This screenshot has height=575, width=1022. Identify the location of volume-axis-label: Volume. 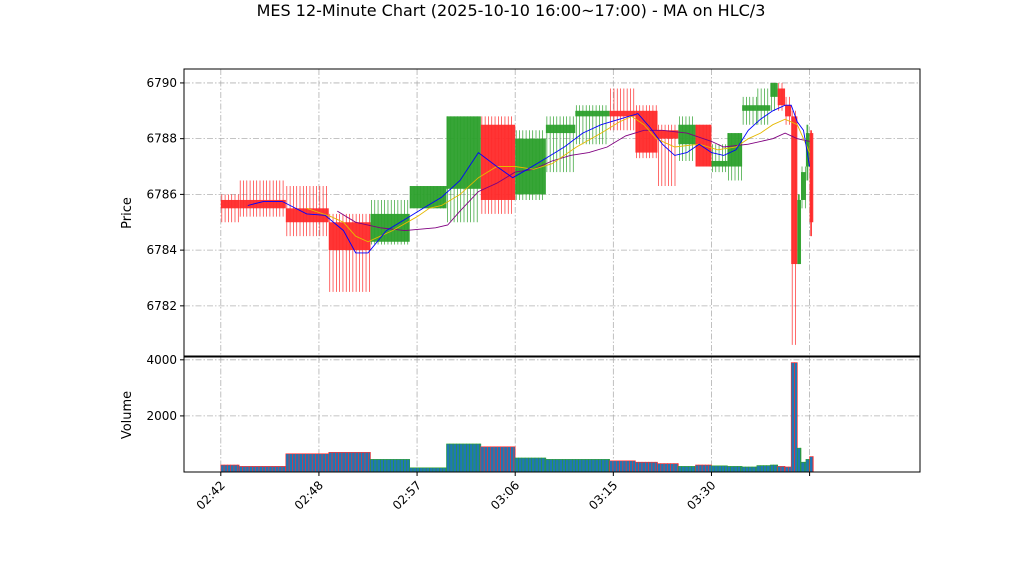
(127, 415).